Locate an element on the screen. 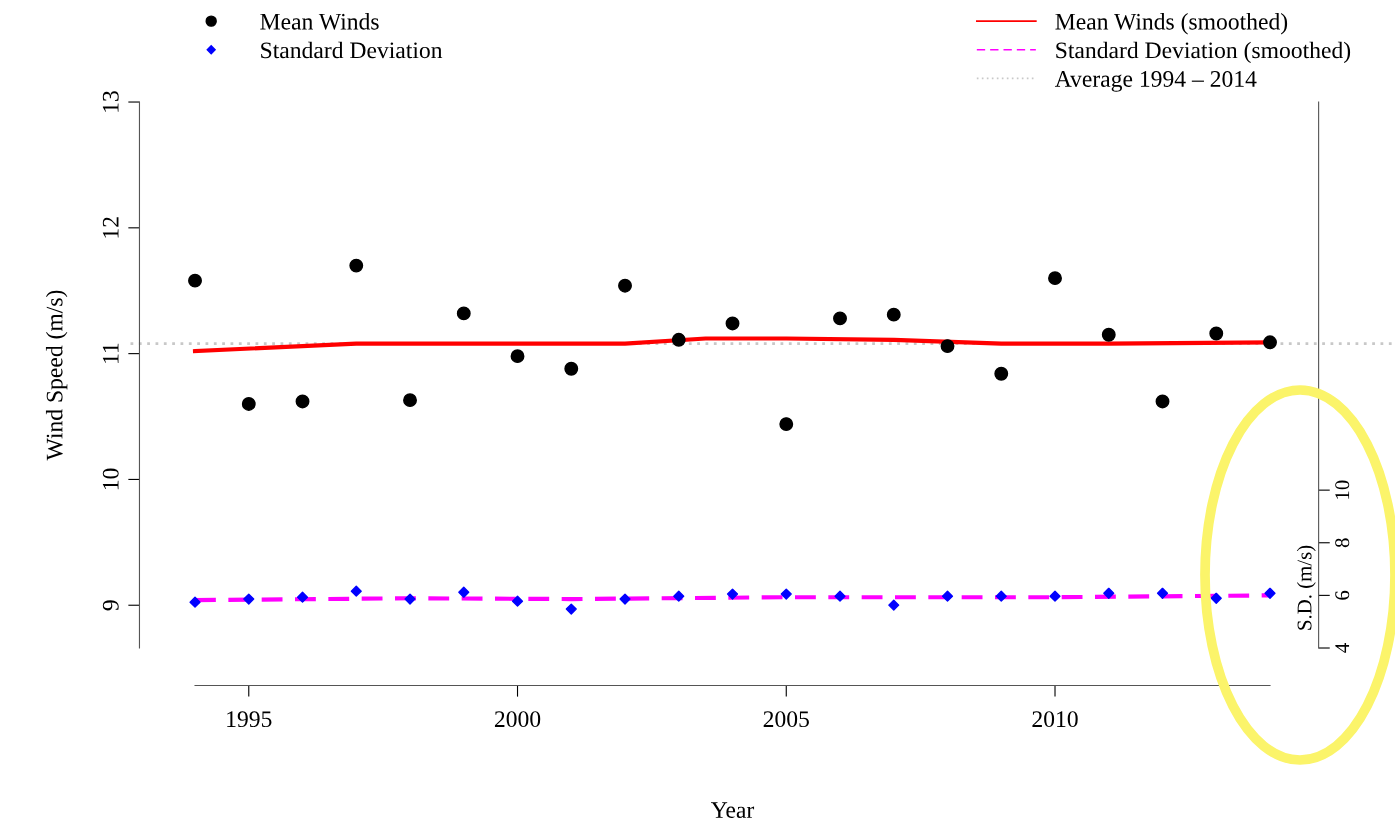 This screenshot has height=837, width=1395. x-tick-label: 2010 is located at coordinates (1055, 719).